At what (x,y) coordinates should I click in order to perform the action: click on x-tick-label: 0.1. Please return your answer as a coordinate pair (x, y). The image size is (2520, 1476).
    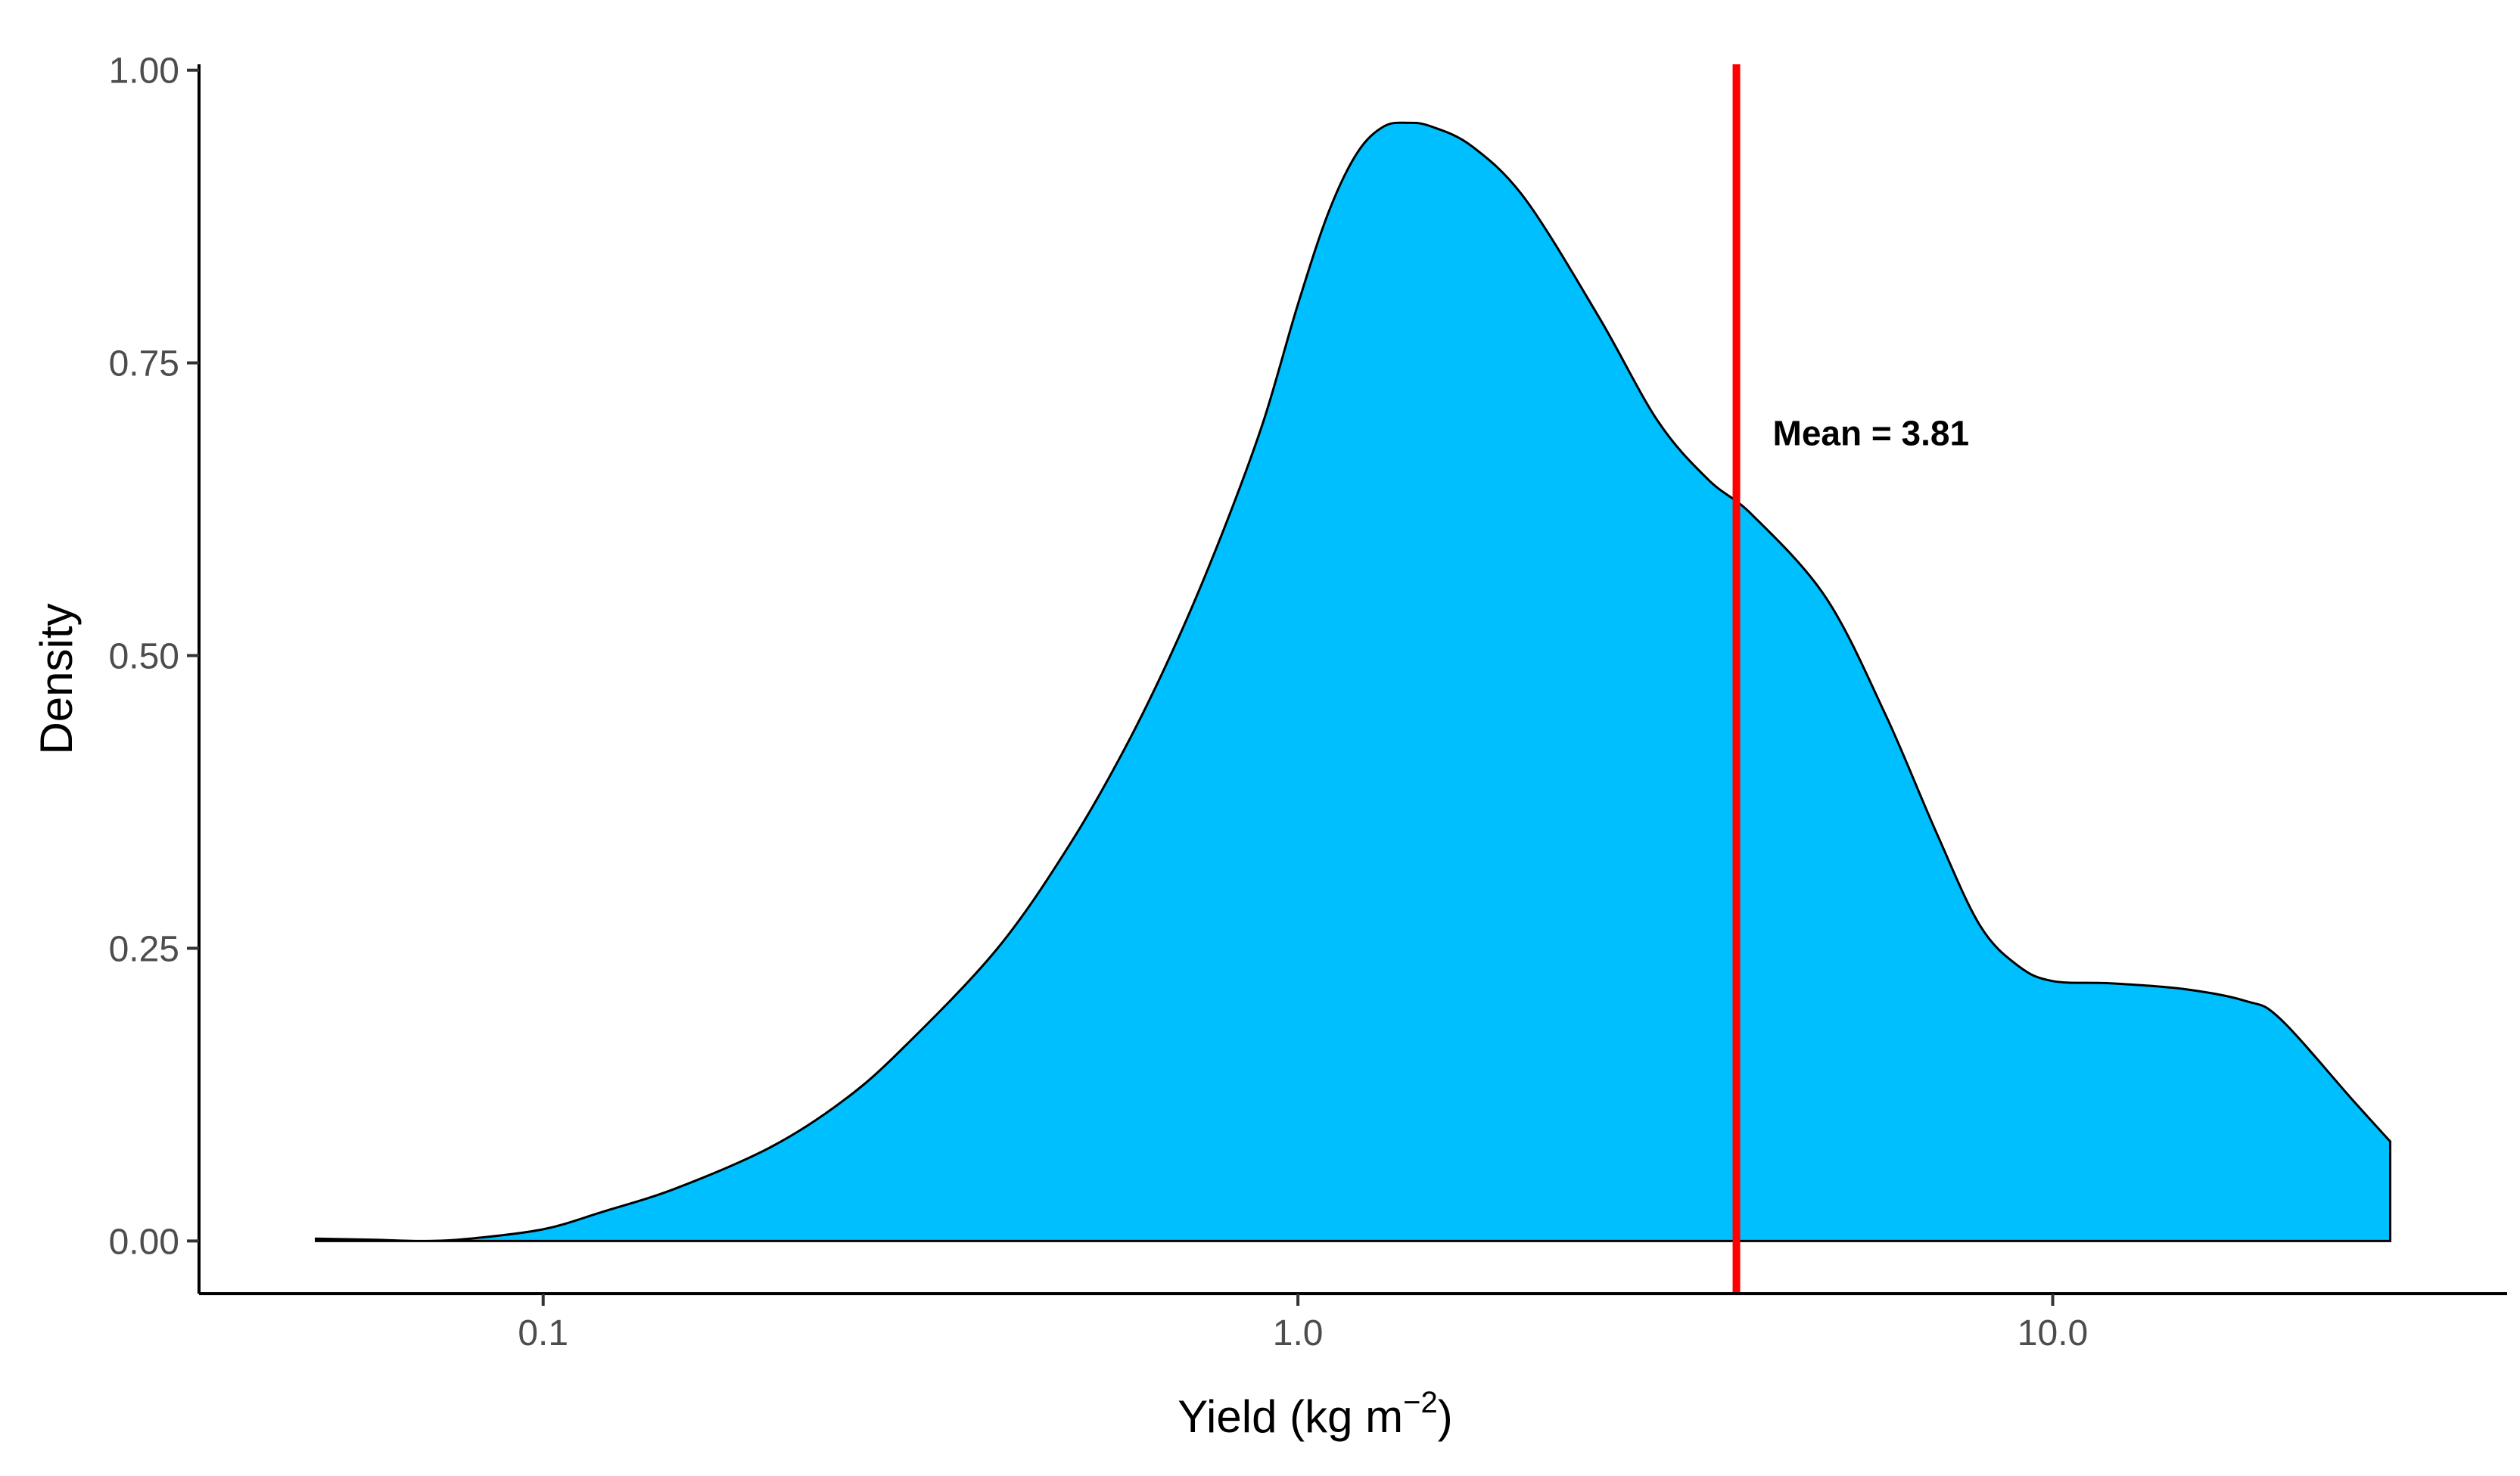
    Looking at the image, I should click on (543, 1333).